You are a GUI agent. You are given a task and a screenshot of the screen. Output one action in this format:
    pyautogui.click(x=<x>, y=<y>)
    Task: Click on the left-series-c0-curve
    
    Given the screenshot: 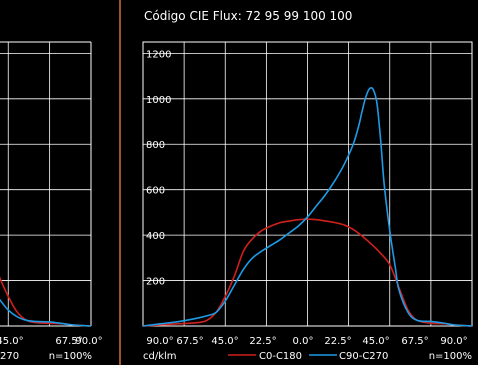 What is the action you would take?
    pyautogui.click(x=46, y=301)
    